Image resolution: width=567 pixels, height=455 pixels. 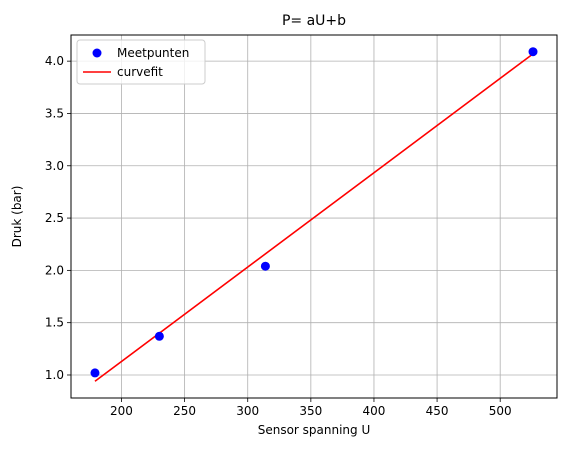 I want to click on y-tick-label: 1.0, so click(x=54, y=375).